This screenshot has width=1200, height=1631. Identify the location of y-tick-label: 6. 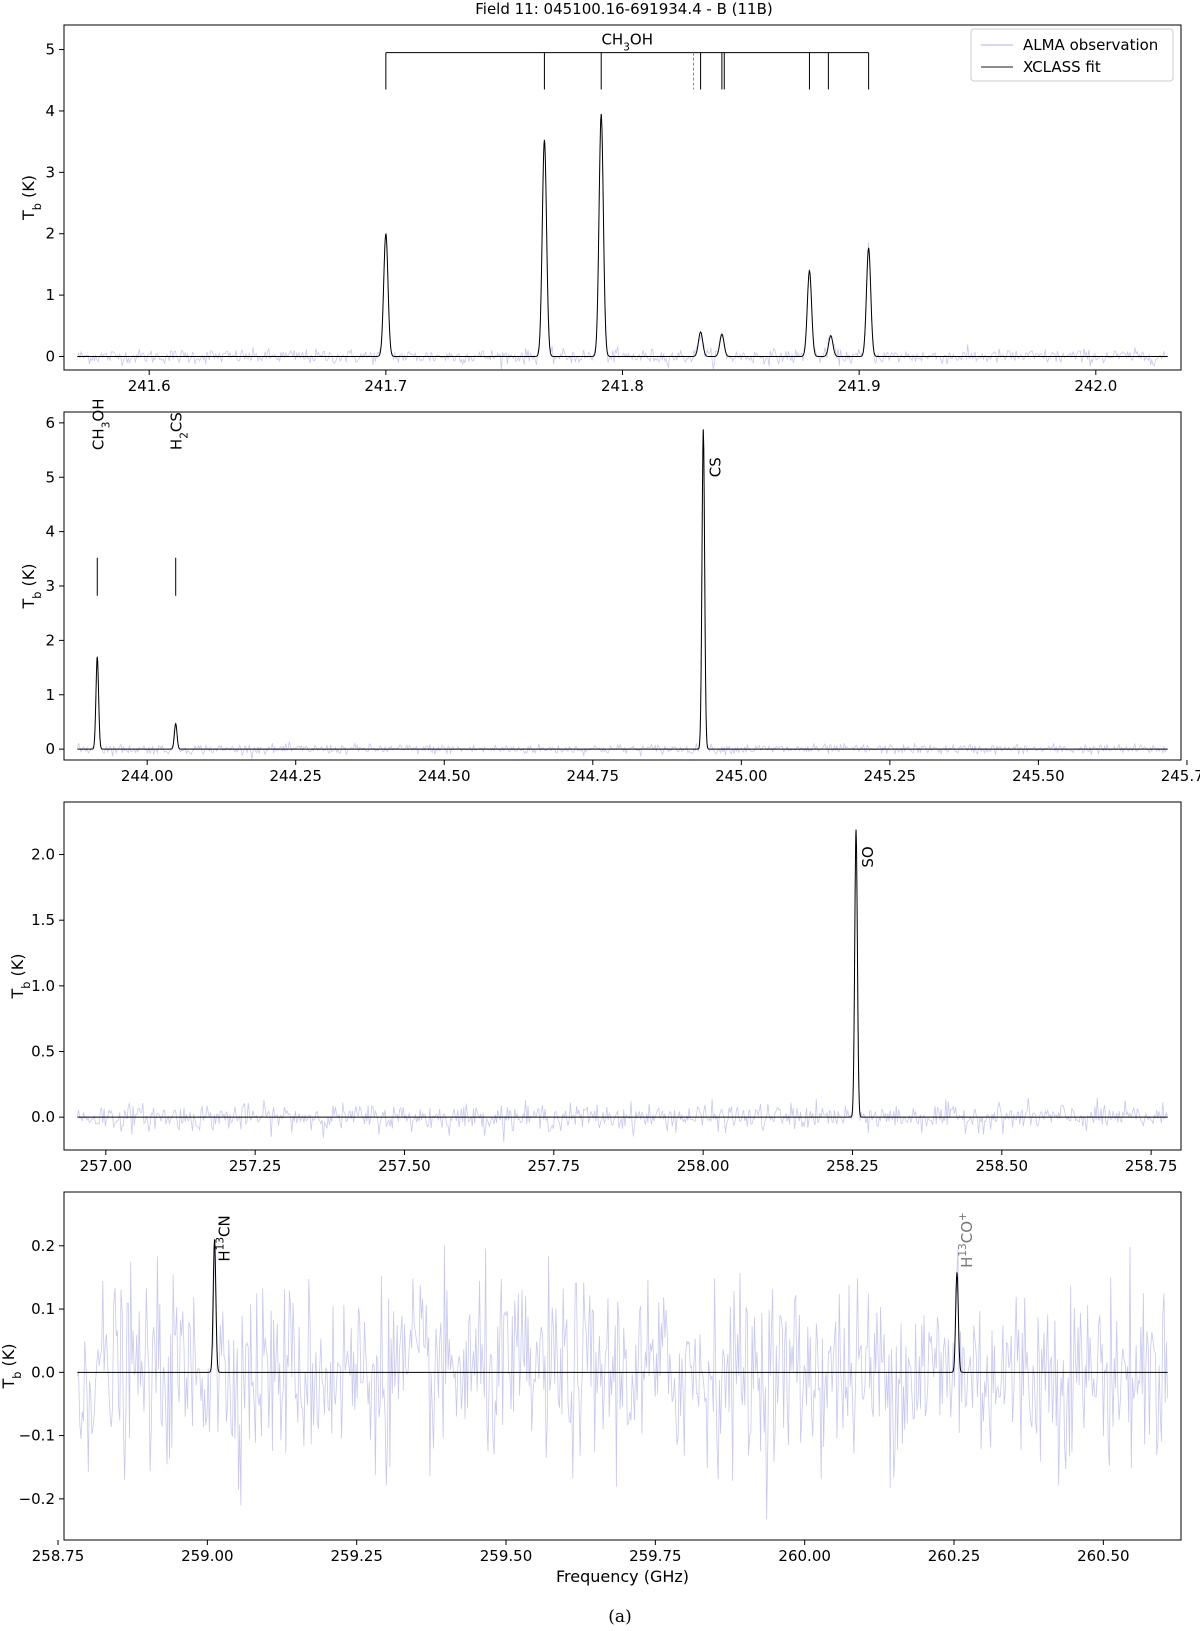
(50, 423).